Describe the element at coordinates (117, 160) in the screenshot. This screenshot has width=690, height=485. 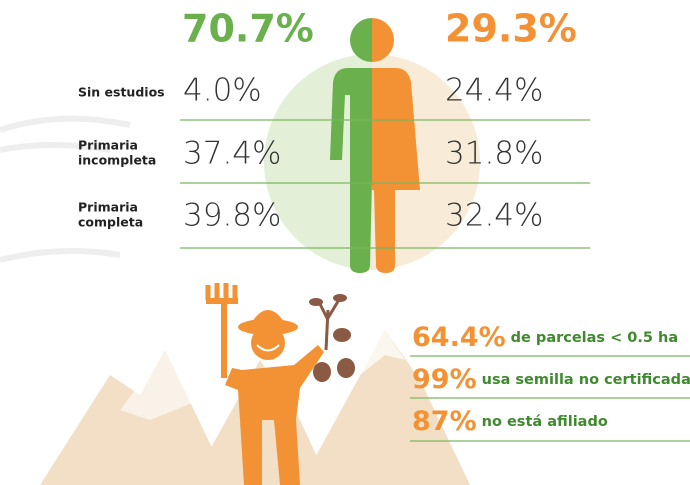
I see `row-label: incompleta` at that location.